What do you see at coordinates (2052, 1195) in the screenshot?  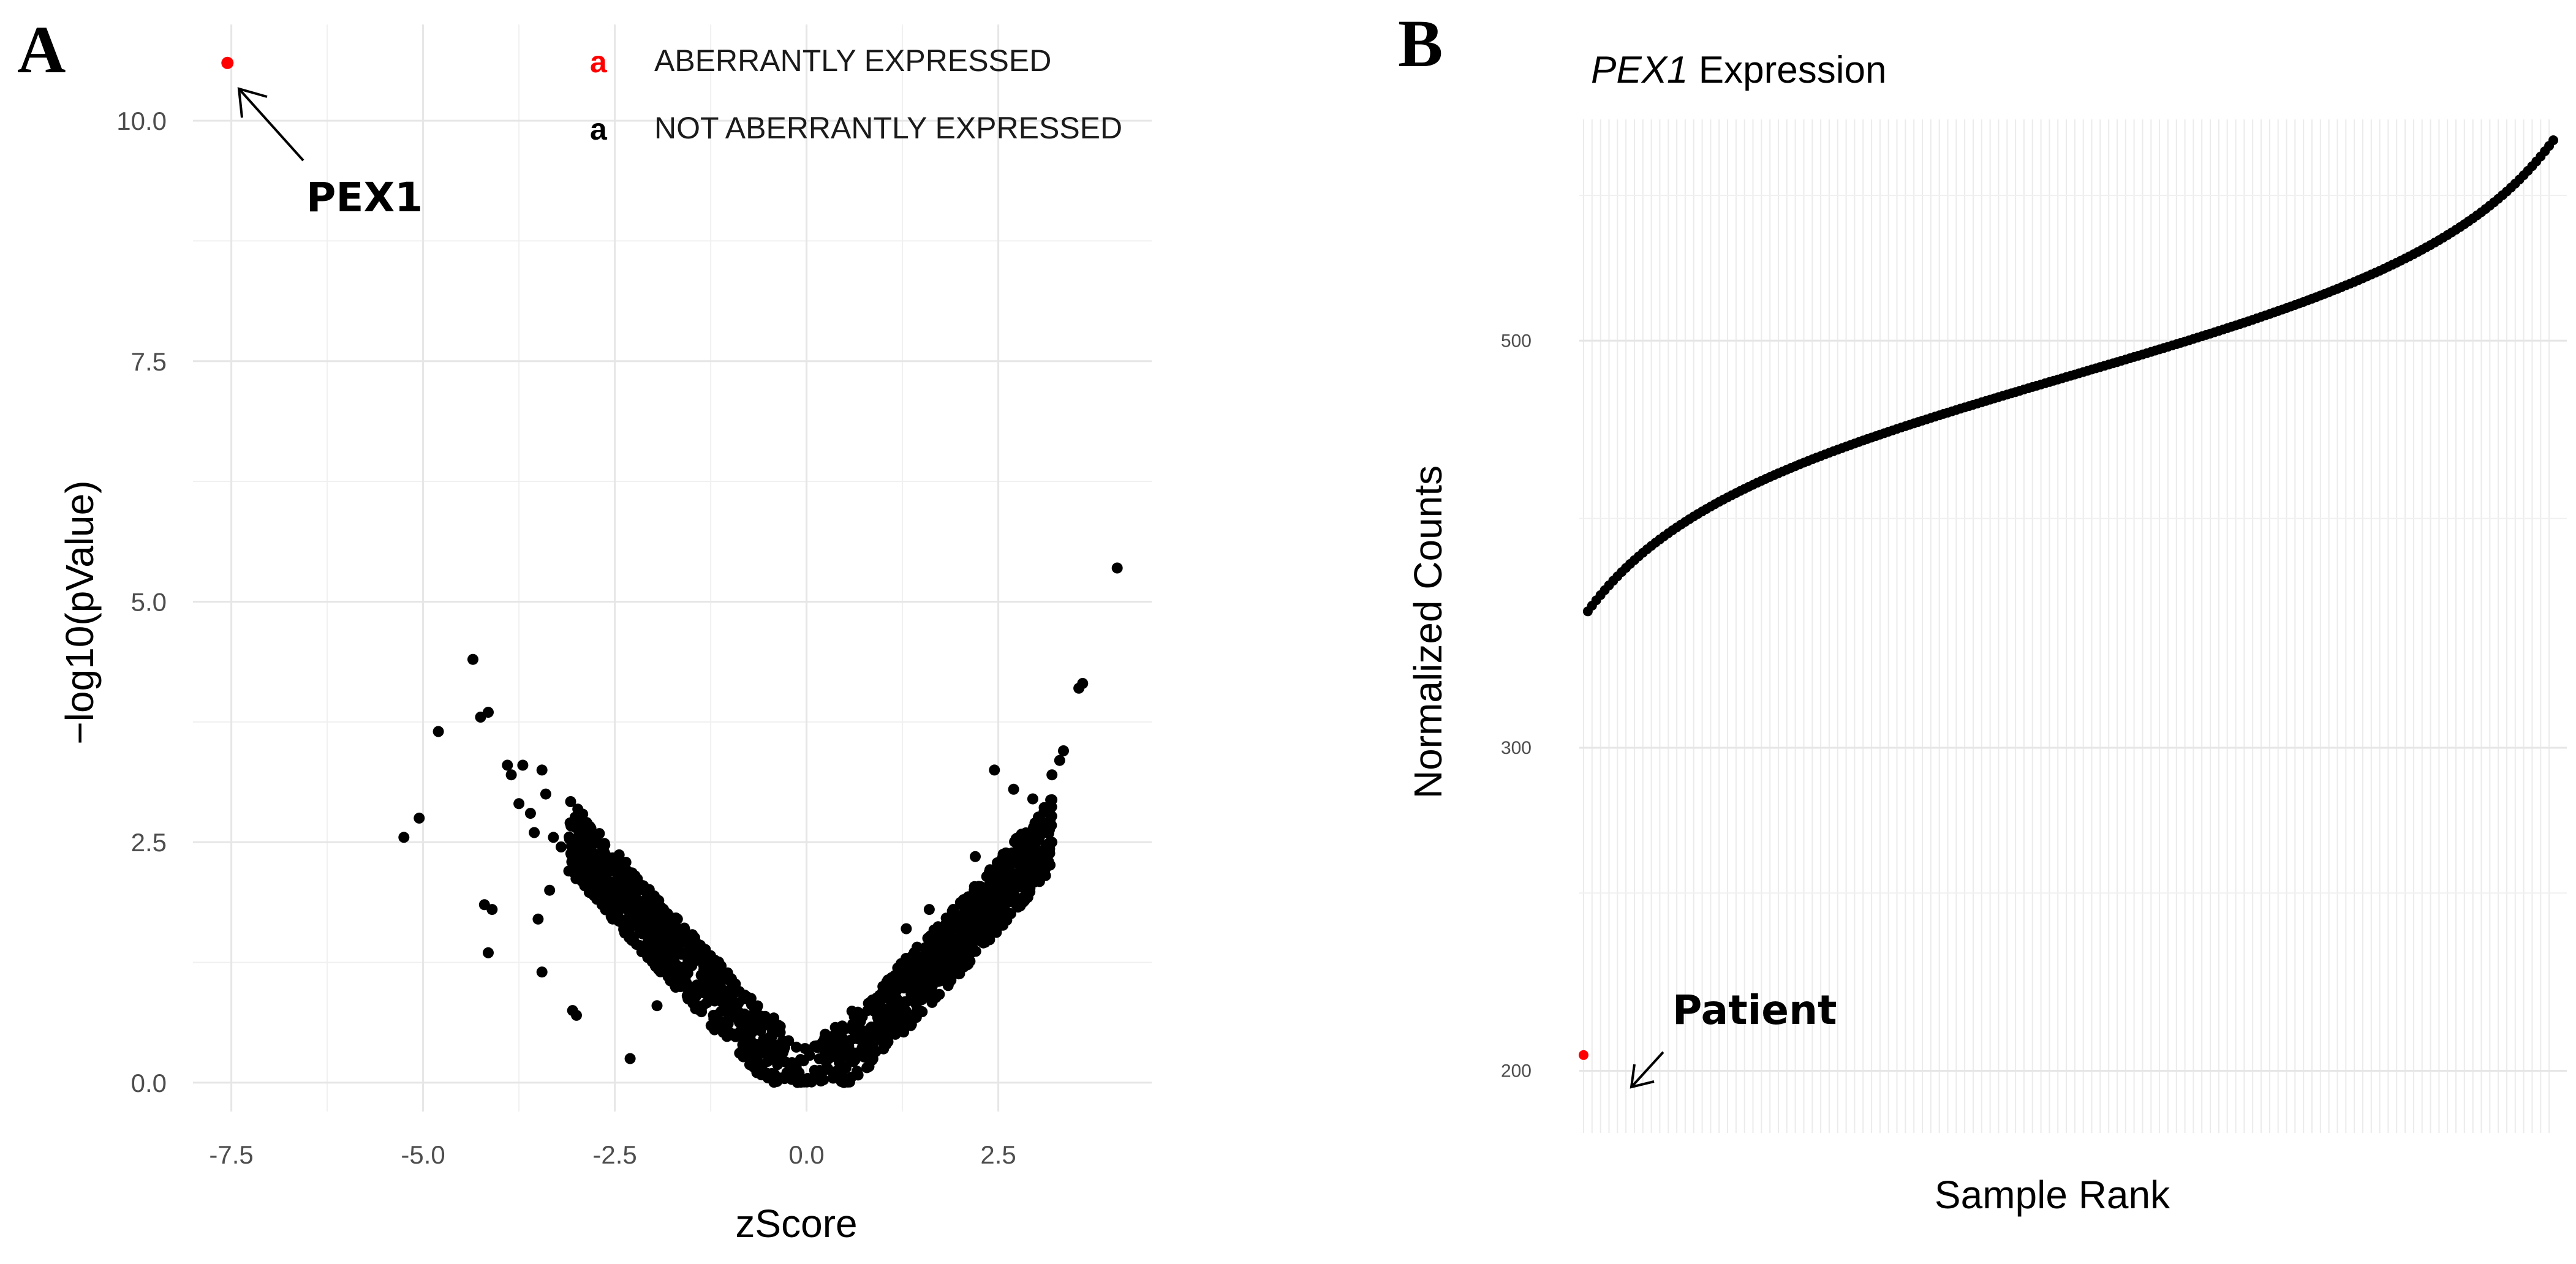 I see `panel-b-x-axis-title: Sample Rank` at bounding box center [2052, 1195].